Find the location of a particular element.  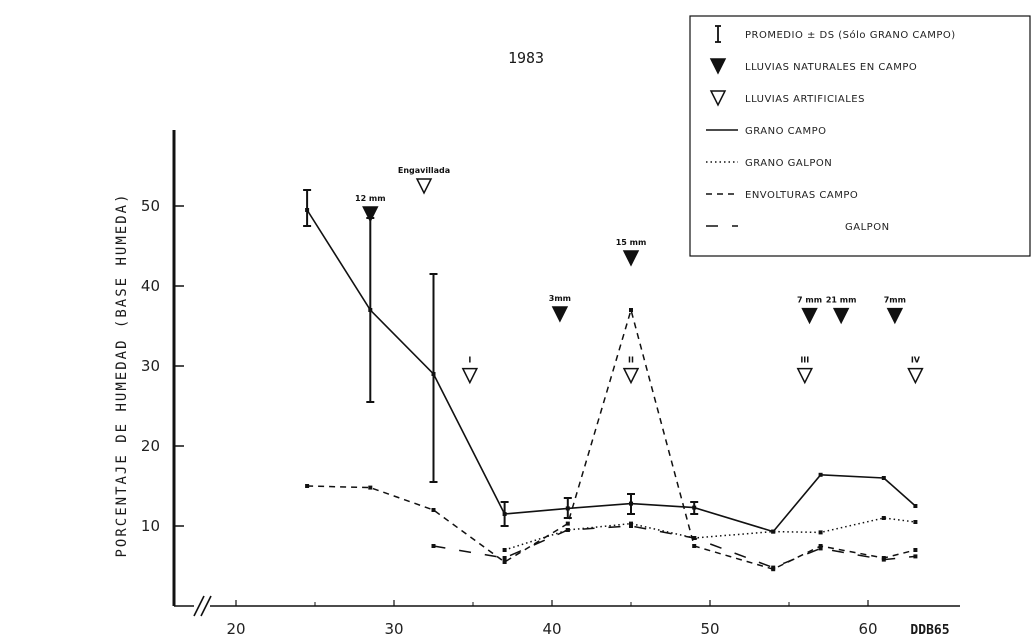

chart-title: 1983 is located at coordinates (526, 58).